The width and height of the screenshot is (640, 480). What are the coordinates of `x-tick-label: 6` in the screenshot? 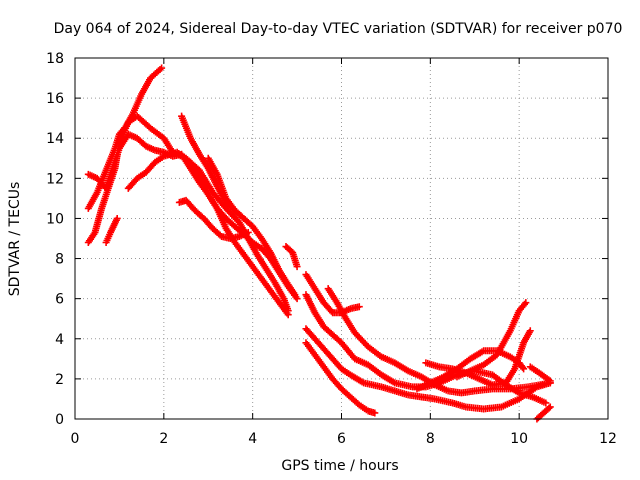 It's located at (341, 439).